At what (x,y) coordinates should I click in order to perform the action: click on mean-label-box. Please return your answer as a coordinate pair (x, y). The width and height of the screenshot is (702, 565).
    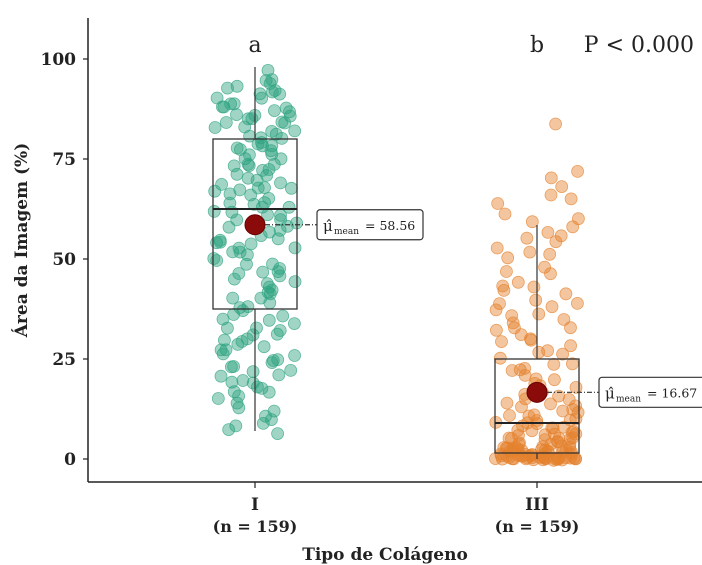
    Looking at the image, I should click on (370, 225).